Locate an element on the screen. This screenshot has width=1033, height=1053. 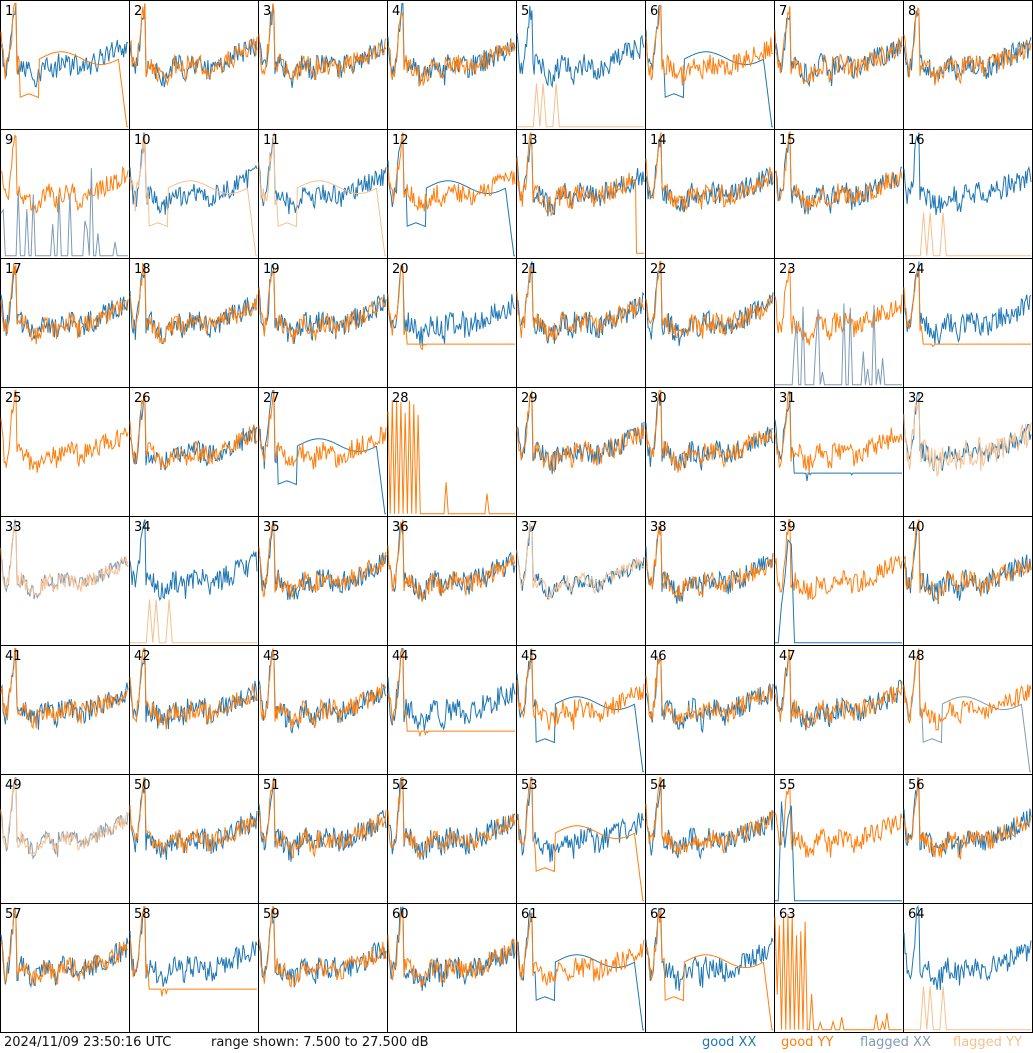
panel-label: 6 is located at coordinates (654, 11).